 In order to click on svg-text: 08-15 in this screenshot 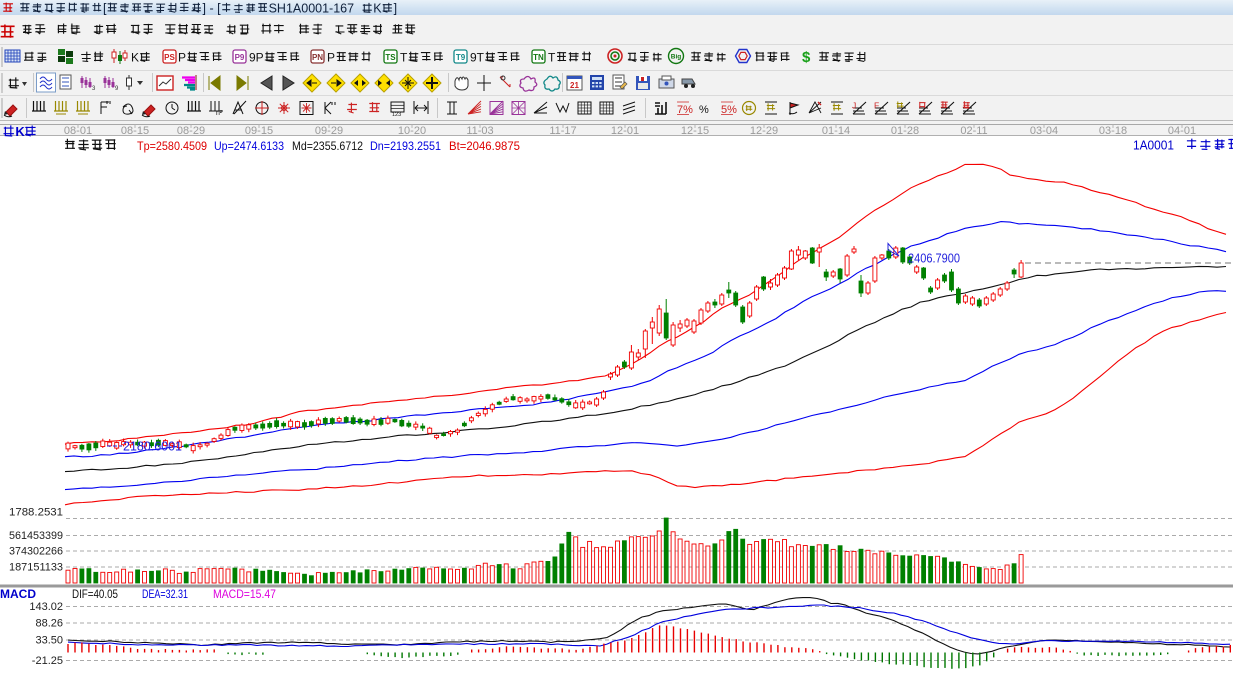, I will do `click(135, 131)`.